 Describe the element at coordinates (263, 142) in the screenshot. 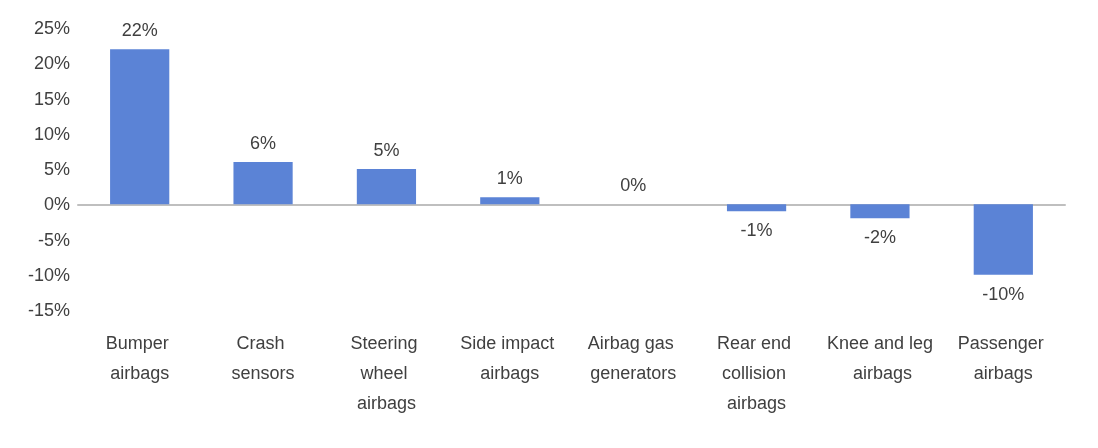

I see `data-label: 6%` at that location.